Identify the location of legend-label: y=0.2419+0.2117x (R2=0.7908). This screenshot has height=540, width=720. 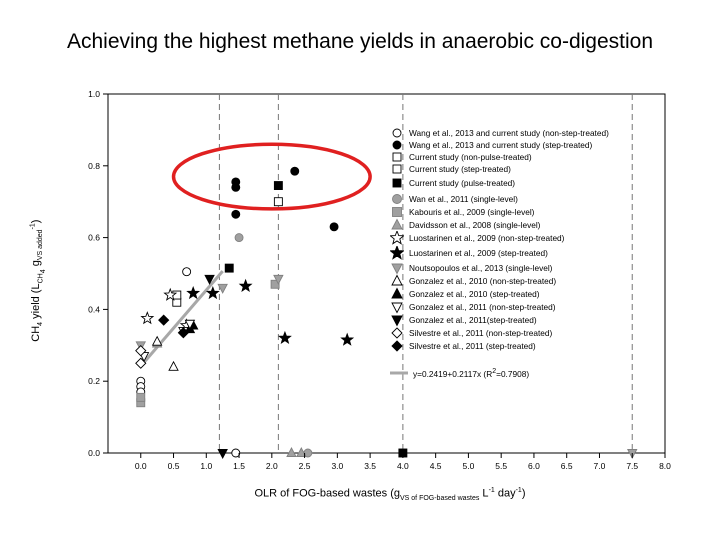
(471, 373).